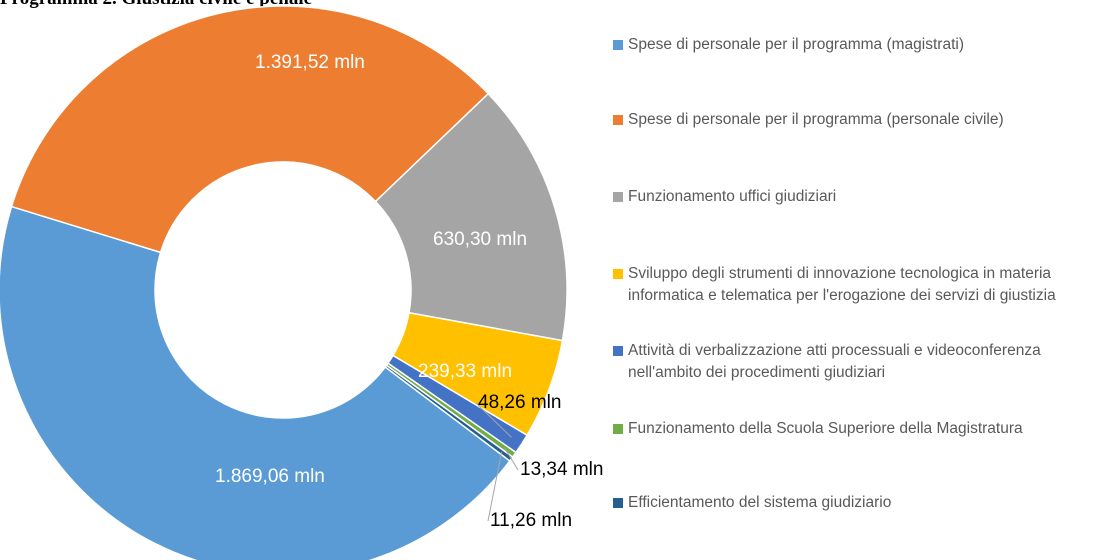 This screenshot has height=560, width=1107. Describe the element at coordinates (480, 239) in the screenshot. I see `data-label: 630,30 mln` at that location.